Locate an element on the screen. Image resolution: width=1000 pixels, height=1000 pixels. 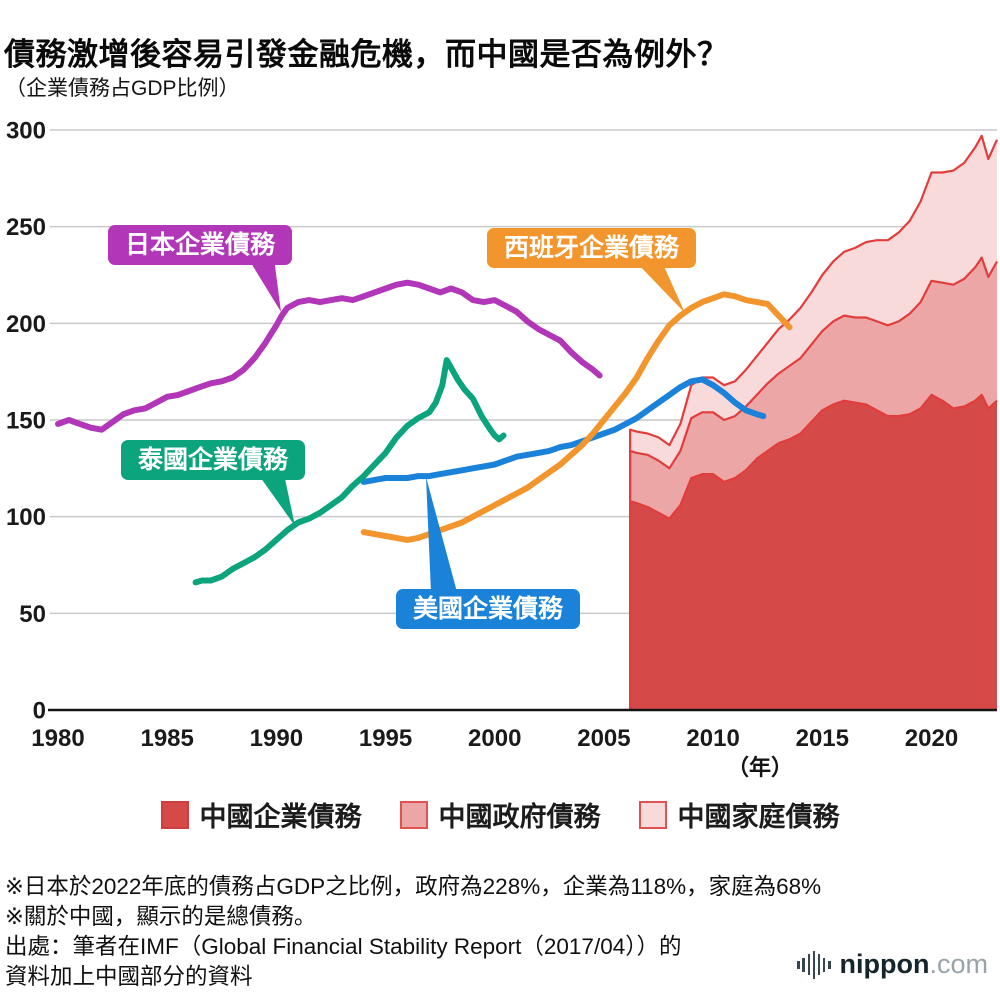
svg-text: 1990 is located at coordinates (276, 738).